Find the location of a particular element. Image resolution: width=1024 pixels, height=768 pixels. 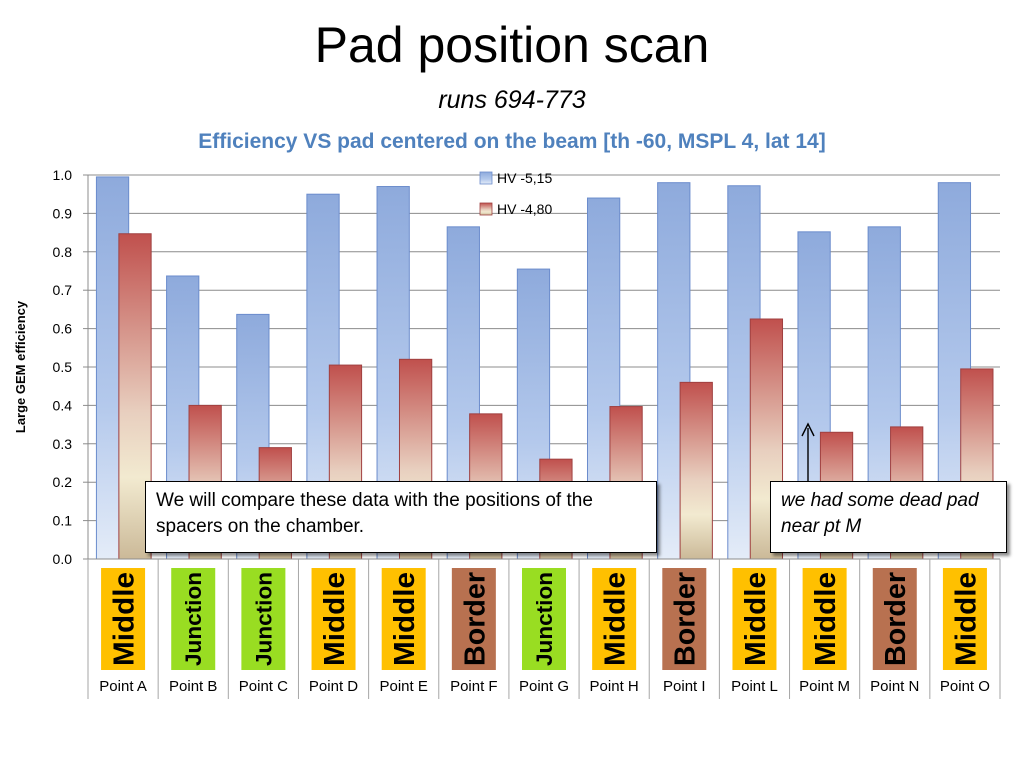

category-label: Point L is located at coordinates (754, 686).